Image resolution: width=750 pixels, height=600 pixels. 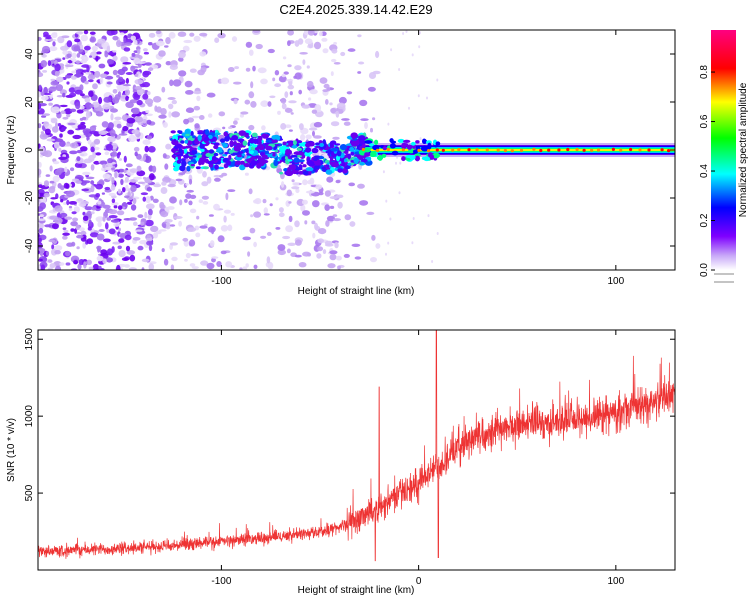 What do you see at coordinates (704, 171) in the screenshot?
I see `colorbar-tick-label: 0.4` at bounding box center [704, 171].